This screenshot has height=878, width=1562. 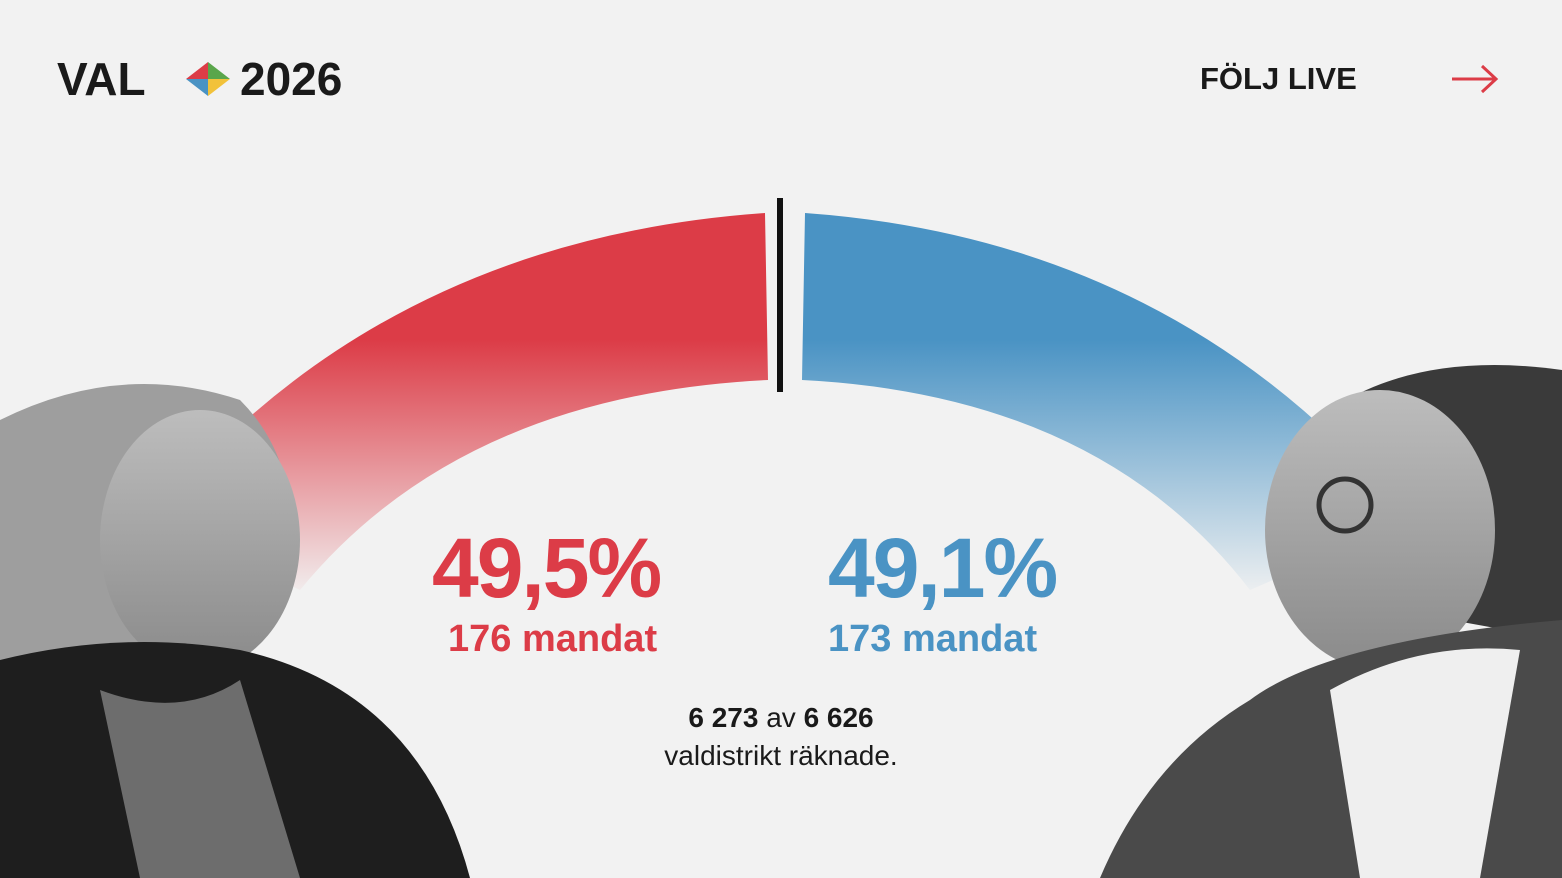 I want to click on counted-caption: valdistrikt räknade., so click(x=781, y=755).